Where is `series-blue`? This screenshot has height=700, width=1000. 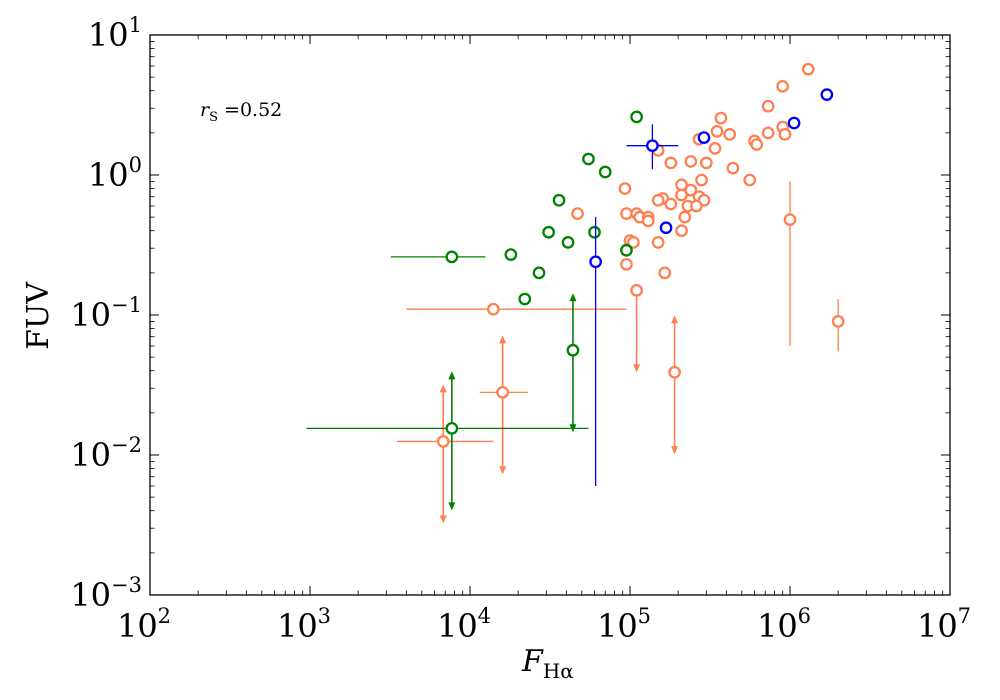
series-blue is located at coordinates (711, 287).